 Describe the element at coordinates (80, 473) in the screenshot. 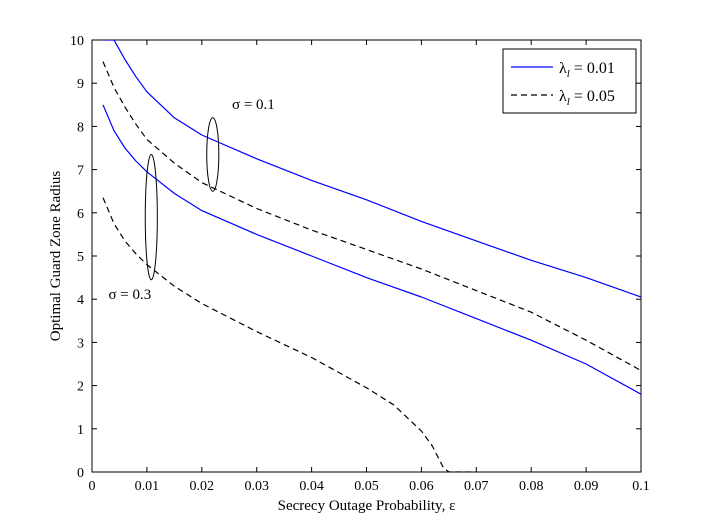

I see `y-tick-label: 0` at that location.